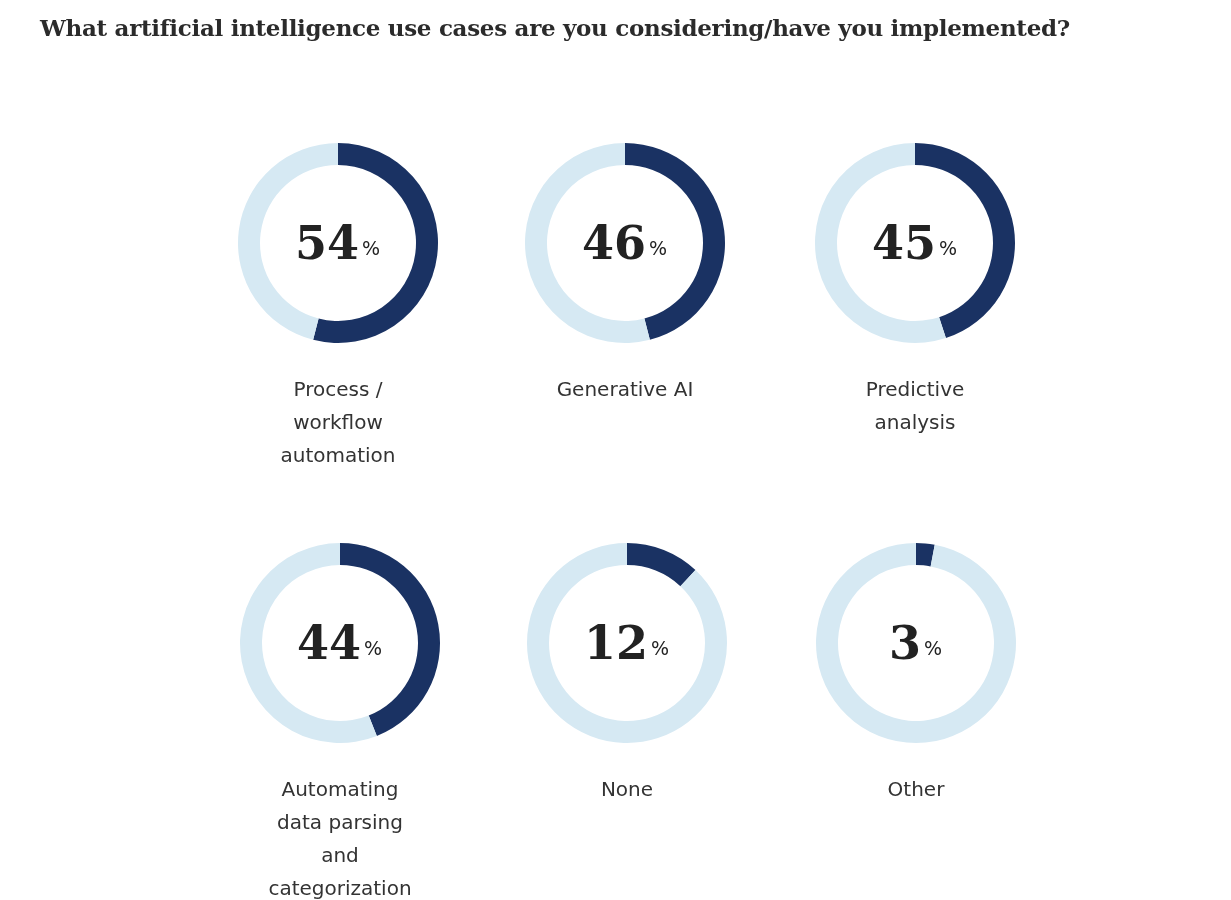 This screenshot has height=900, width=1231. I want to click on text: Process / workflow automation, so click(338, 422).